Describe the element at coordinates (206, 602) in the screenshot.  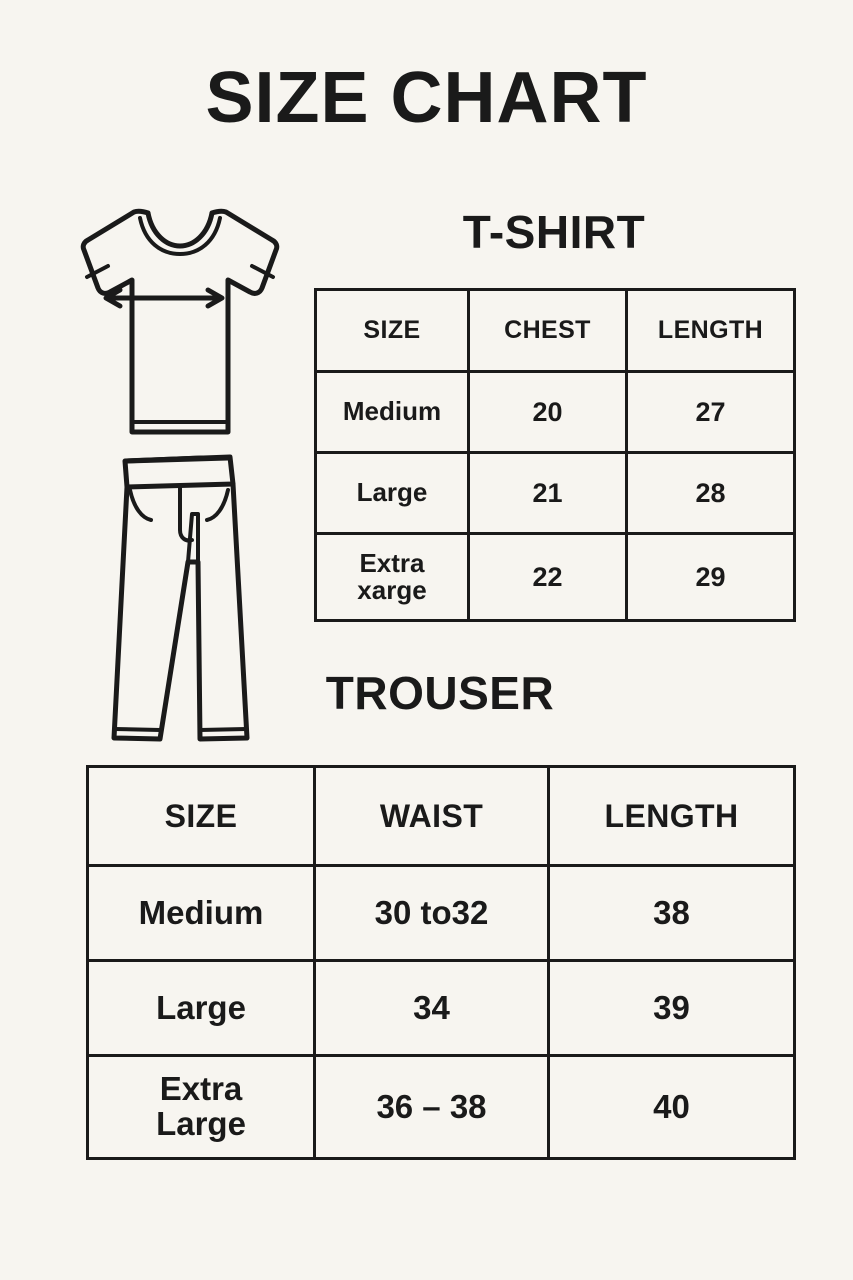
I see `trouser-illustration` at that location.